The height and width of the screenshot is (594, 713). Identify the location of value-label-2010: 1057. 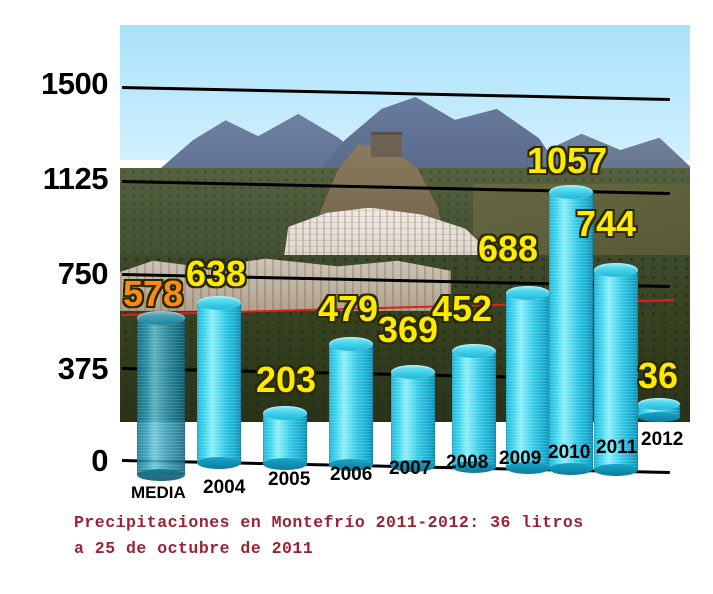
(567, 160).